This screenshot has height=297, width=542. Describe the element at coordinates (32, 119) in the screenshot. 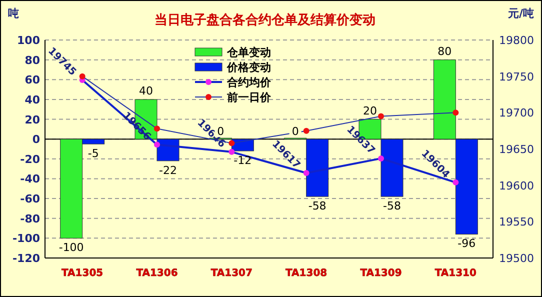

I see `y-tick-label: 20` at that location.